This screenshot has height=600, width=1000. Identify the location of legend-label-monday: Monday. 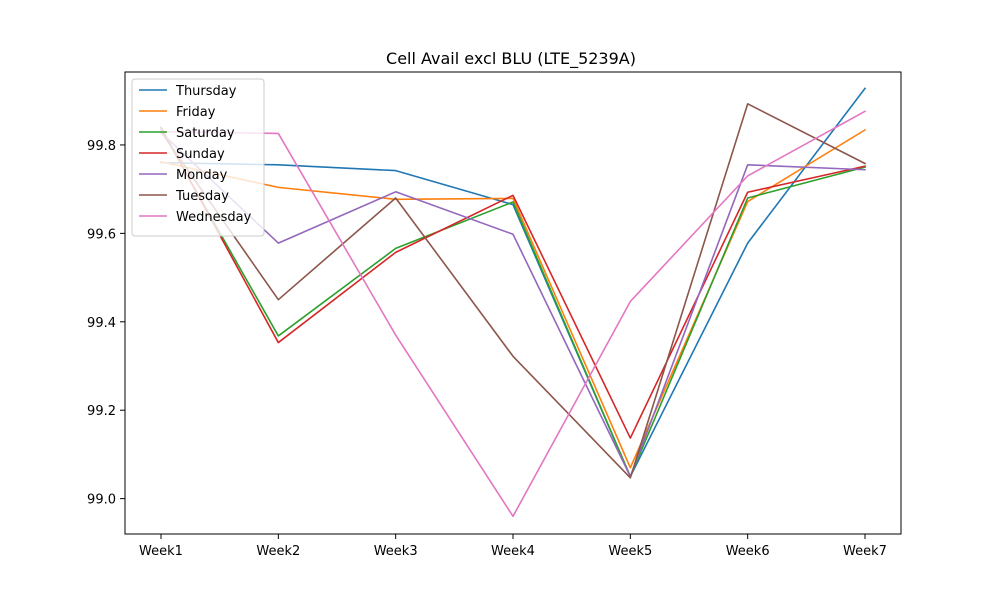
(202, 175).